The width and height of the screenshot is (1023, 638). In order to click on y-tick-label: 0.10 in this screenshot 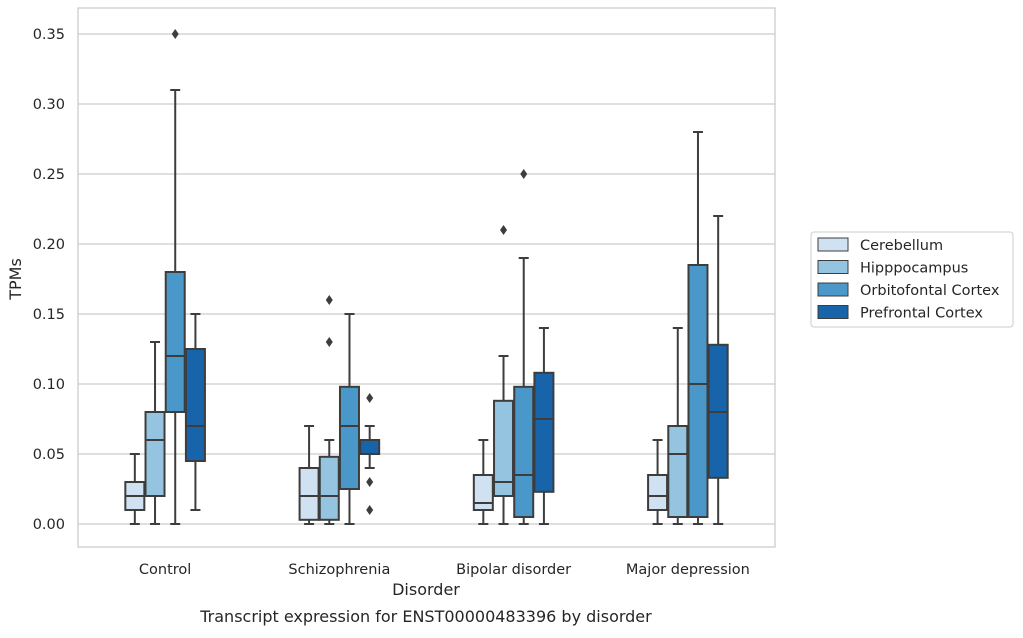, I will do `click(49, 385)`.